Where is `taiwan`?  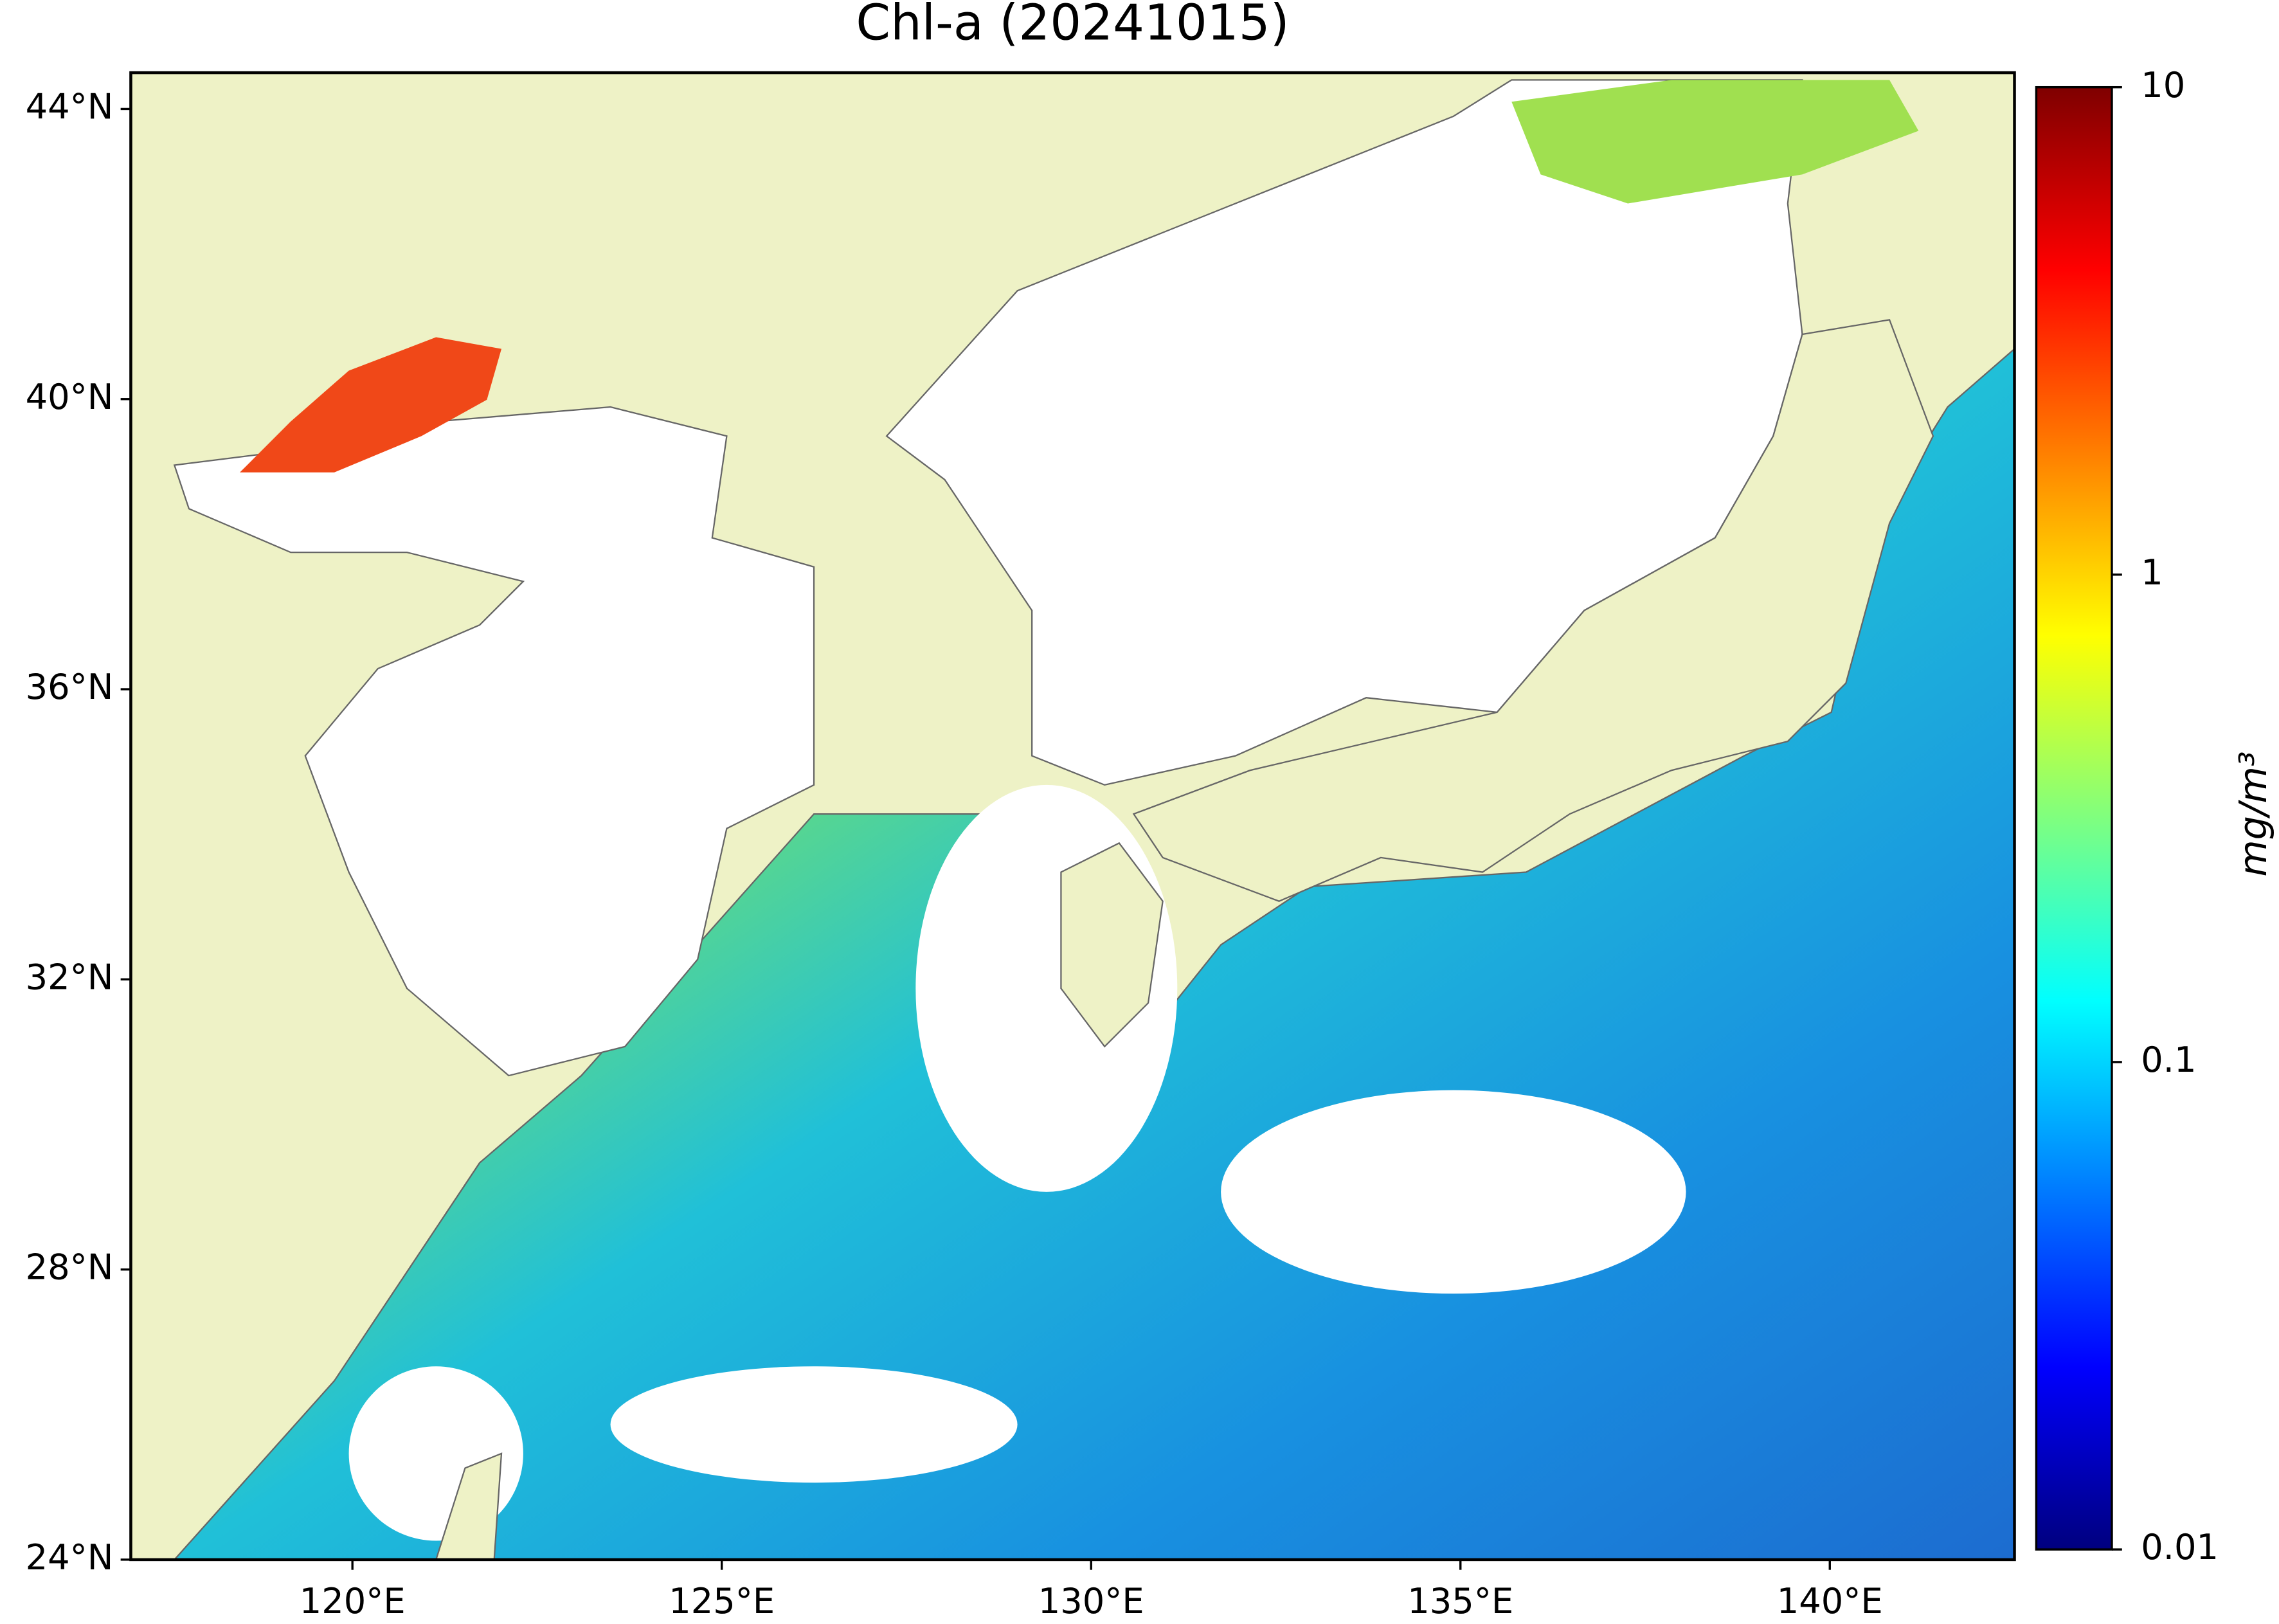
taiwan is located at coordinates (469, 1506).